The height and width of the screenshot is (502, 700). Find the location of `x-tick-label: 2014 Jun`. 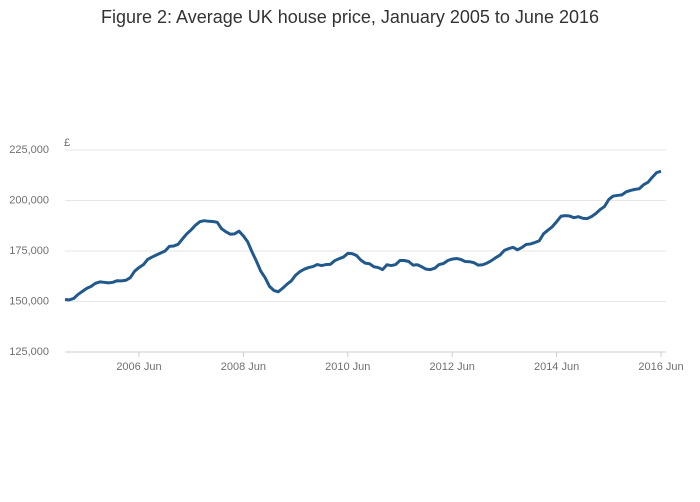

x-tick-label: 2014 Jun is located at coordinates (556, 367).